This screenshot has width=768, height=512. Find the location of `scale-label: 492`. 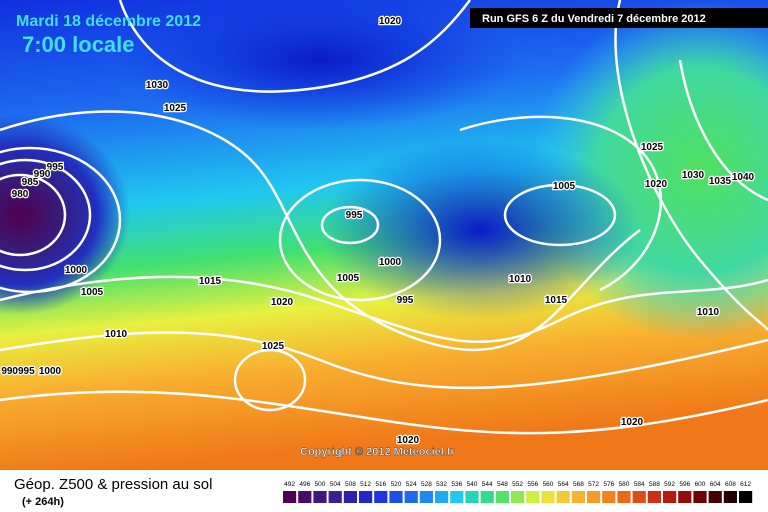

scale-label: 492 is located at coordinates (289, 484).